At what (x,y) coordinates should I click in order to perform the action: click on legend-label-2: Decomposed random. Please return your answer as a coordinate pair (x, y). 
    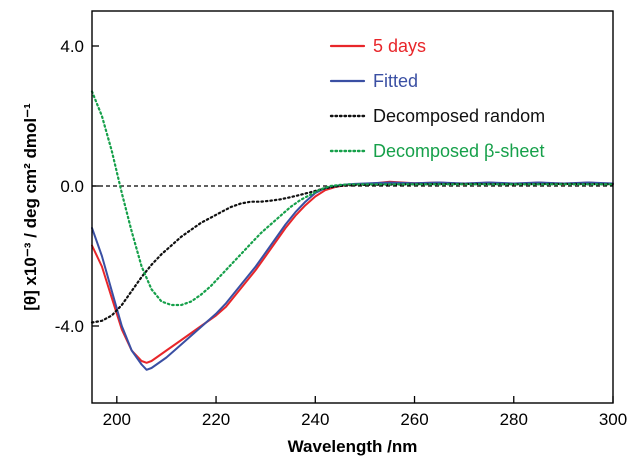
    Looking at the image, I should click on (459, 116).